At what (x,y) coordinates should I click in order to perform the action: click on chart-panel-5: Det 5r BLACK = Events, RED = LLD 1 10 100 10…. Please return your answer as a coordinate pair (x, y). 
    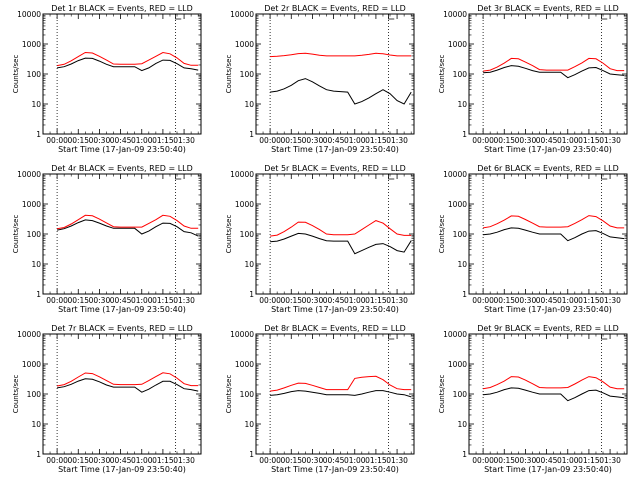
    Looking at the image, I should click on (320, 239).